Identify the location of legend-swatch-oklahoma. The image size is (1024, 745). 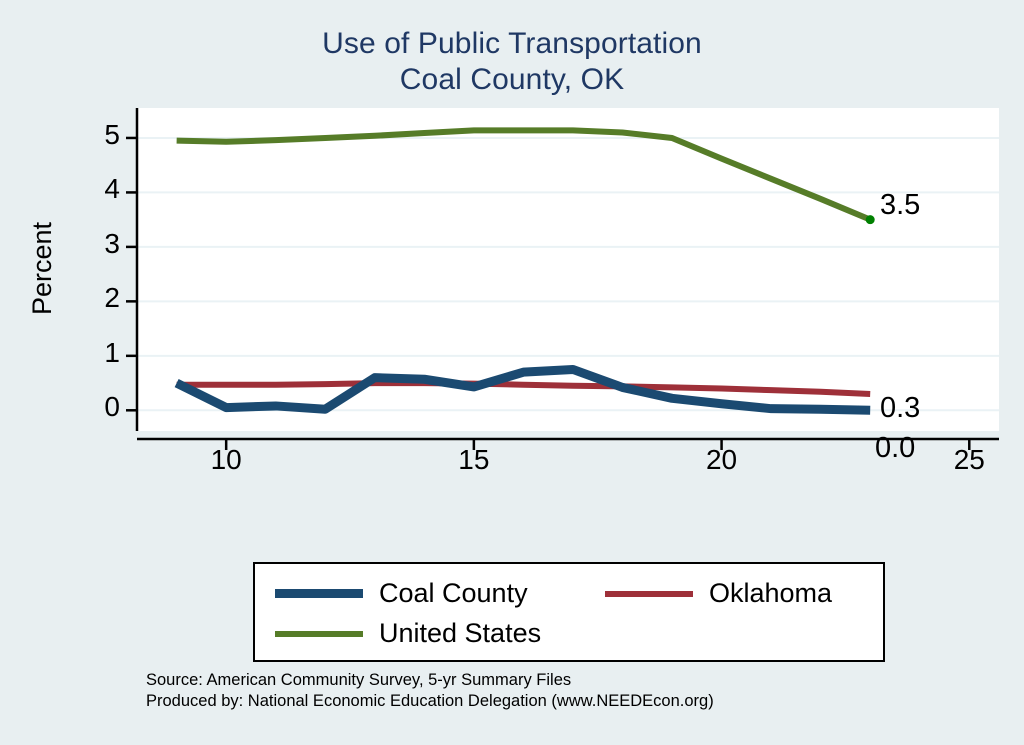
(649, 593).